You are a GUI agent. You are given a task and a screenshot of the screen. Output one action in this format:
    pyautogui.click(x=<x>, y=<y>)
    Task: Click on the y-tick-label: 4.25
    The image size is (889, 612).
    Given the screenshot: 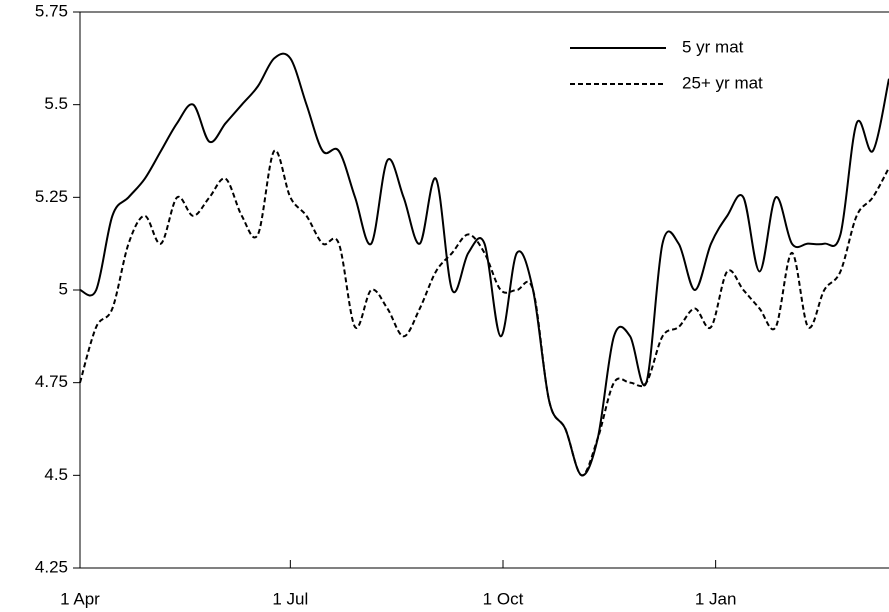 What is the action you would take?
    pyautogui.click(x=51, y=566)
    